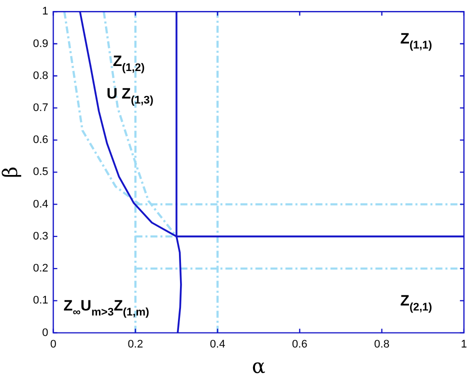  I want to click on y-tick-label: 0.7, so click(40, 108).